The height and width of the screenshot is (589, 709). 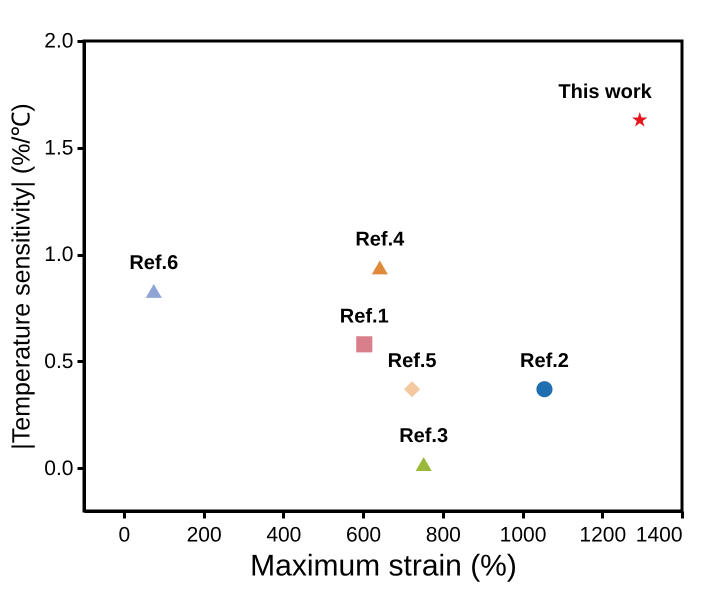 What do you see at coordinates (59, 361) in the screenshot?
I see `y-tick-label: 0.5` at bounding box center [59, 361].